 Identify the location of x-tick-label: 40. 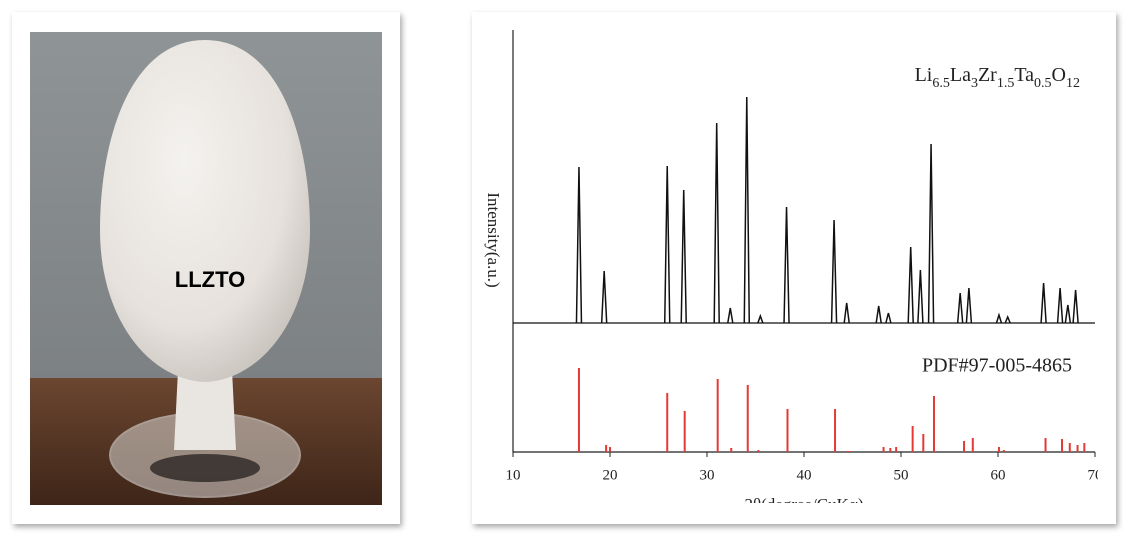
(804, 475).